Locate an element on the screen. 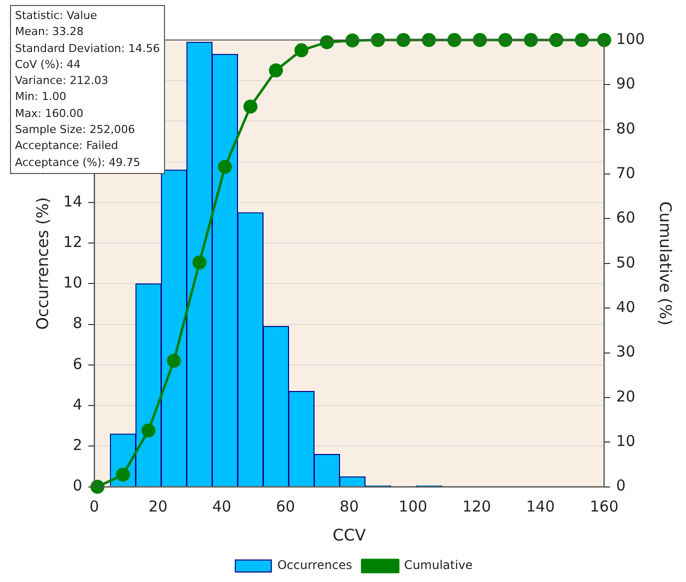 The image size is (686, 582). text: Min: 1.00 is located at coordinates (41, 97).